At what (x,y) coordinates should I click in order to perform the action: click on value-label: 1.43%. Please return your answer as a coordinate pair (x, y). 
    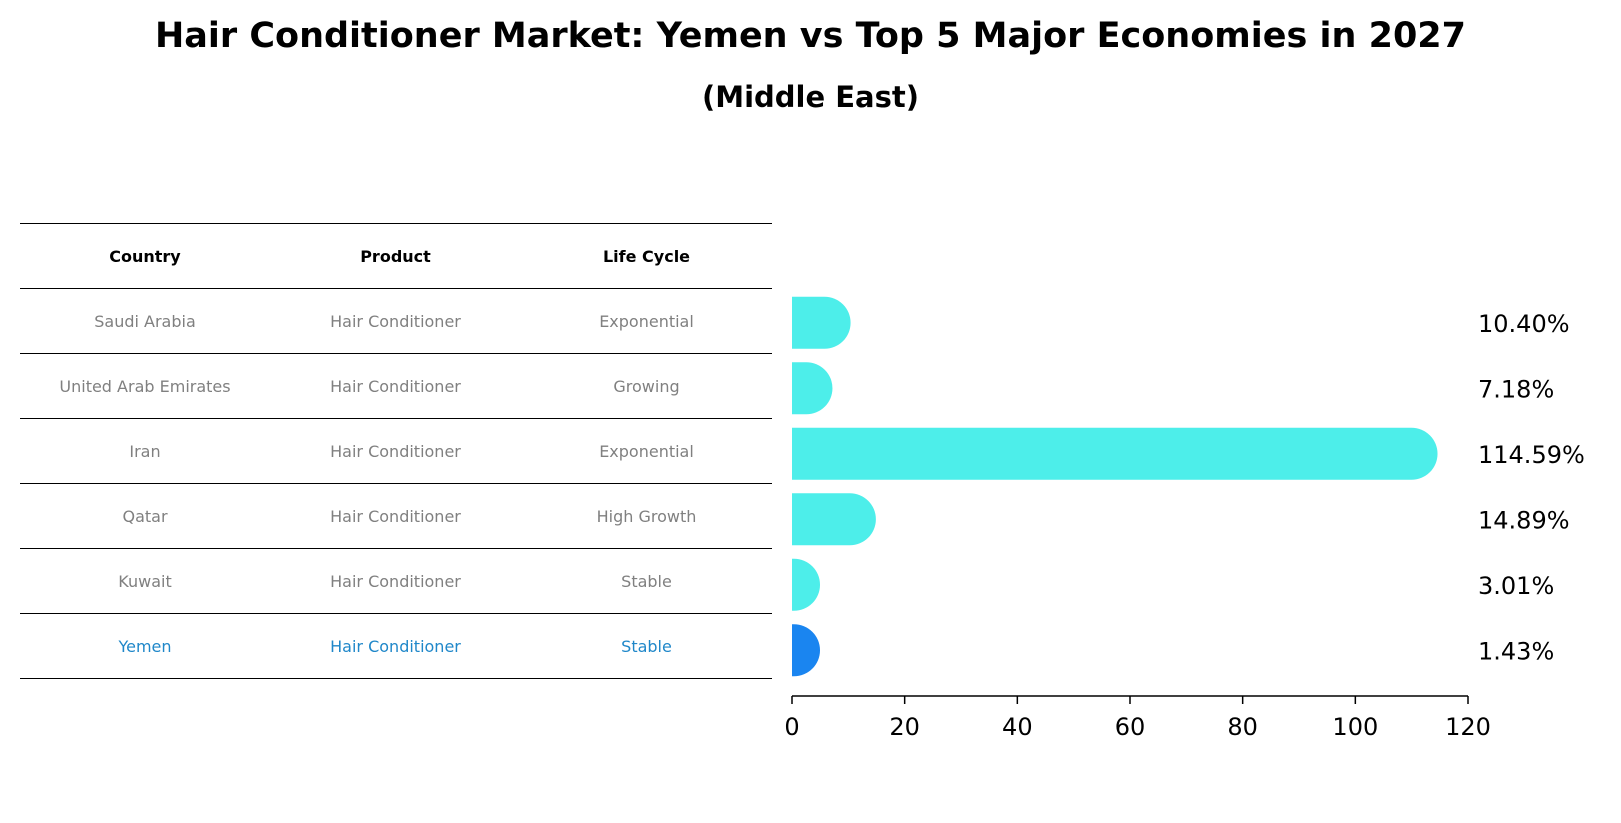
    Looking at the image, I should click on (1516, 651).